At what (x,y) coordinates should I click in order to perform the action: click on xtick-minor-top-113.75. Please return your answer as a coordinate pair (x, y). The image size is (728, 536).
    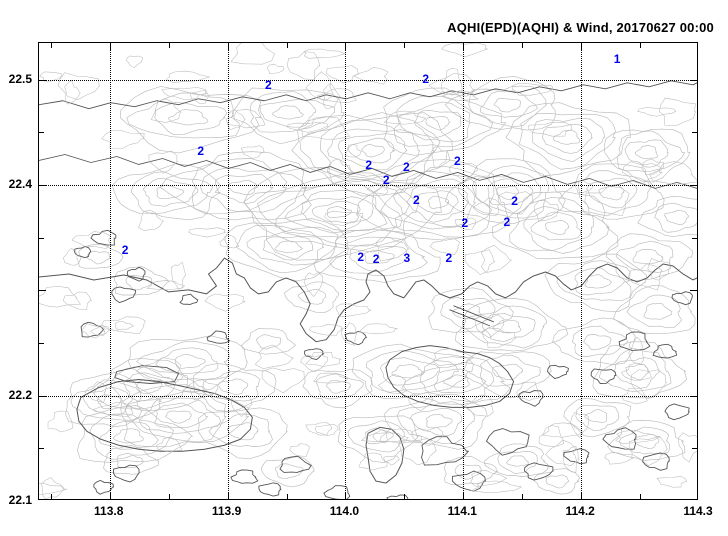
    Looking at the image, I should click on (51, 45).